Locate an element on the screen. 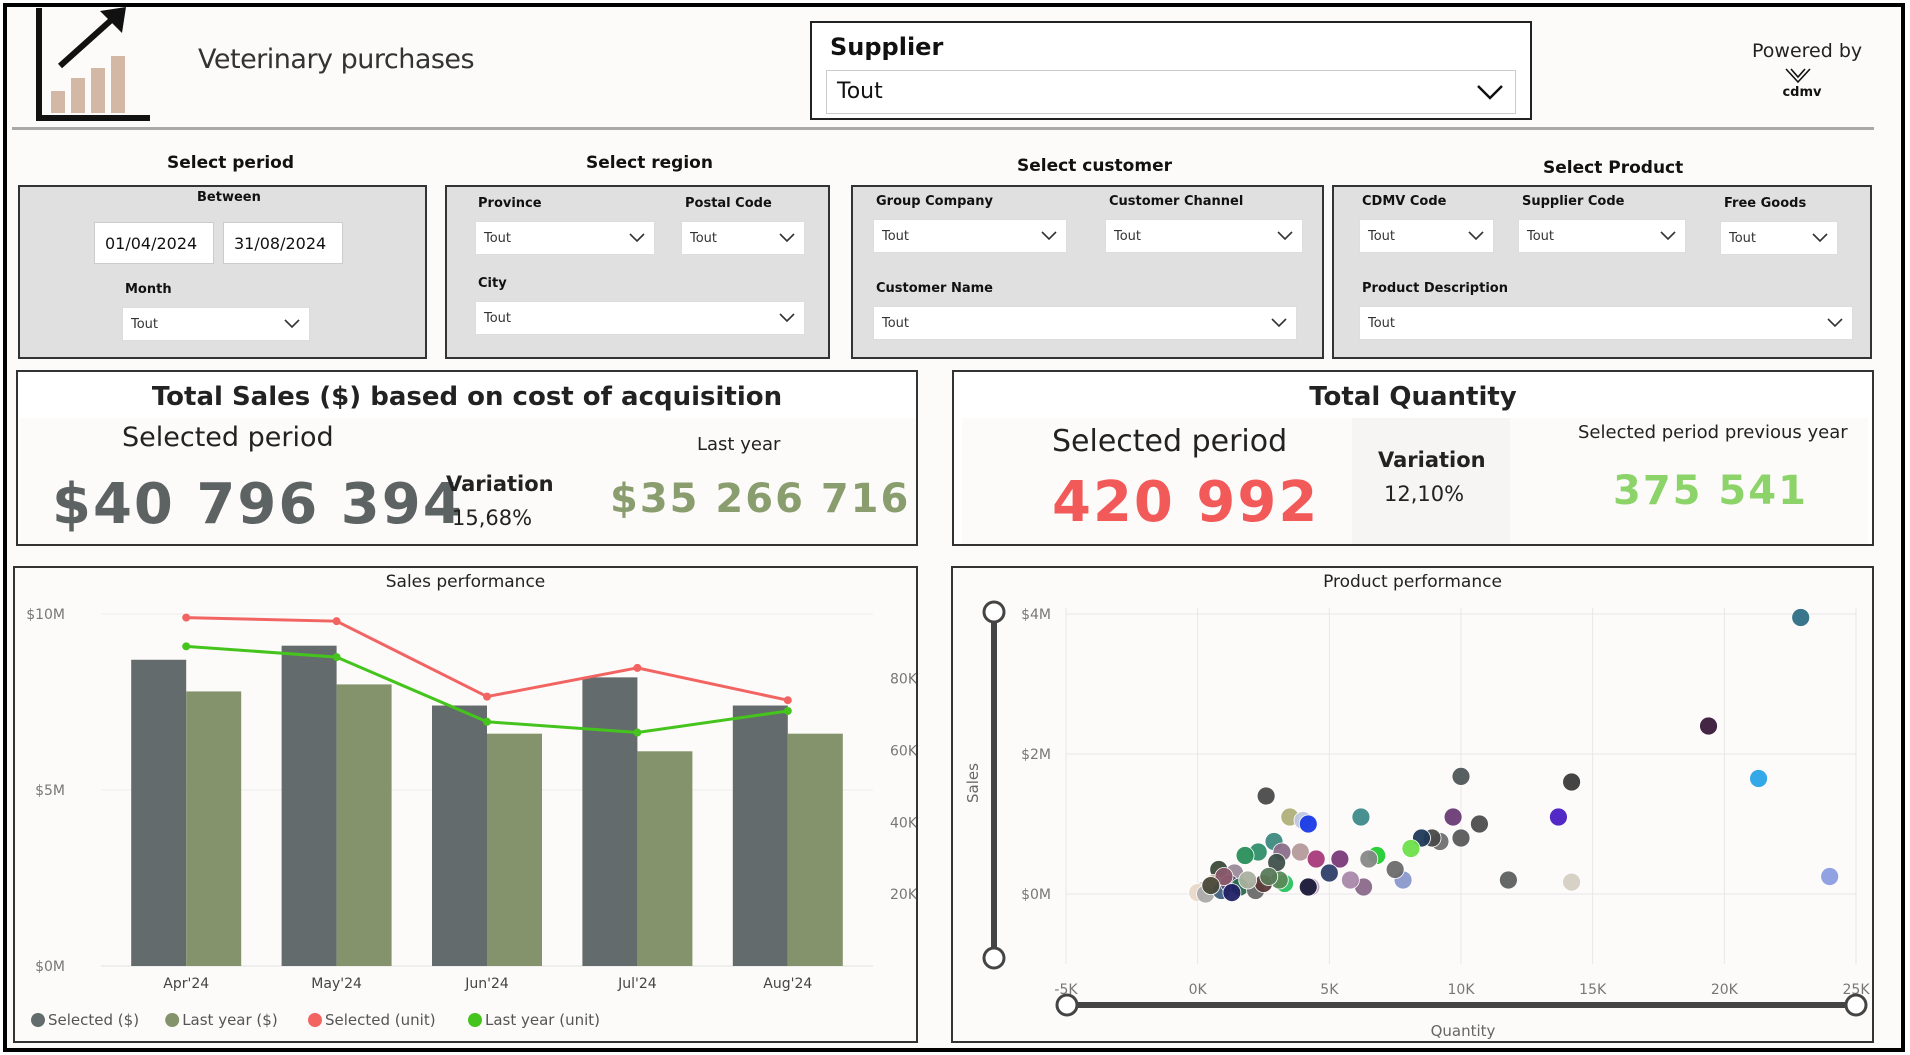 The width and height of the screenshot is (1910, 1055). x-tick-label: 10K is located at coordinates (1462, 990).